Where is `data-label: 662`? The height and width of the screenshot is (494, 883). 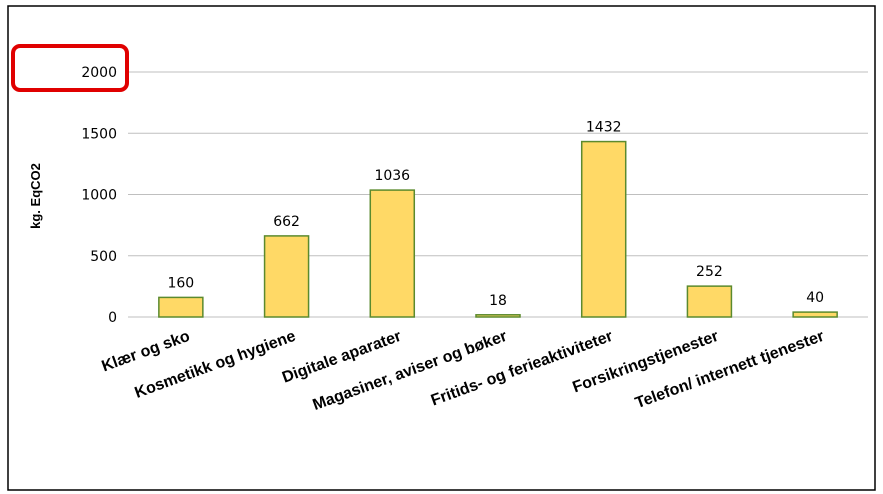
data-label: 662 is located at coordinates (286, 222).